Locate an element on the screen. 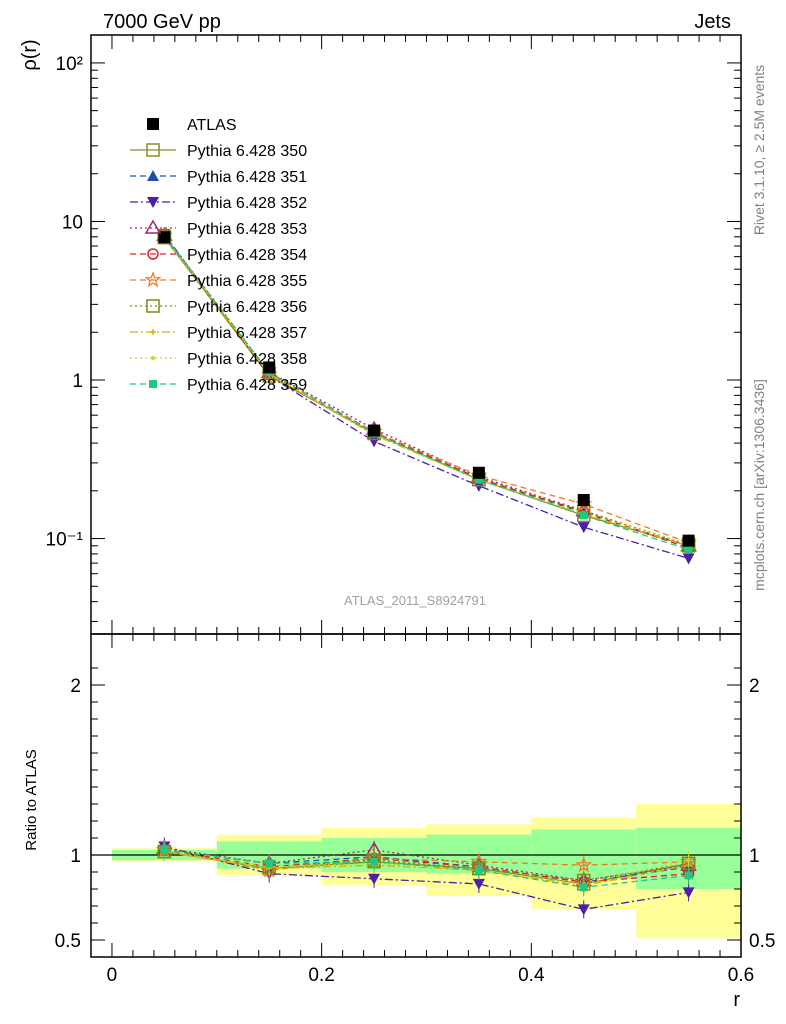  main-y-tick-label: 10 is located at coordinates (72, 222).